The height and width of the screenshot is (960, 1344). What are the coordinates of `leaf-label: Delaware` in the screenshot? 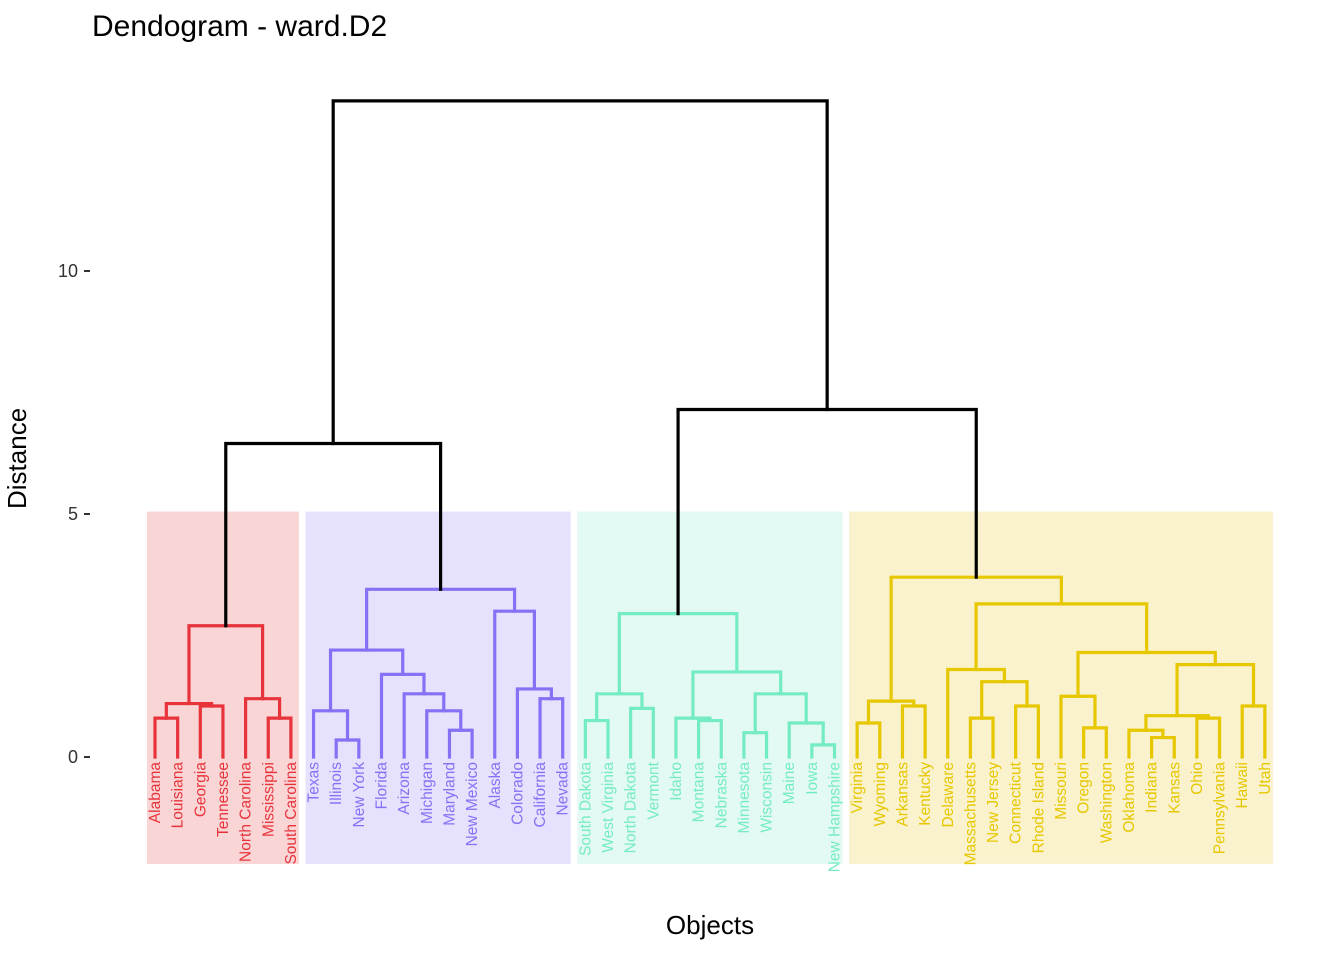 It's located at (948, 794).